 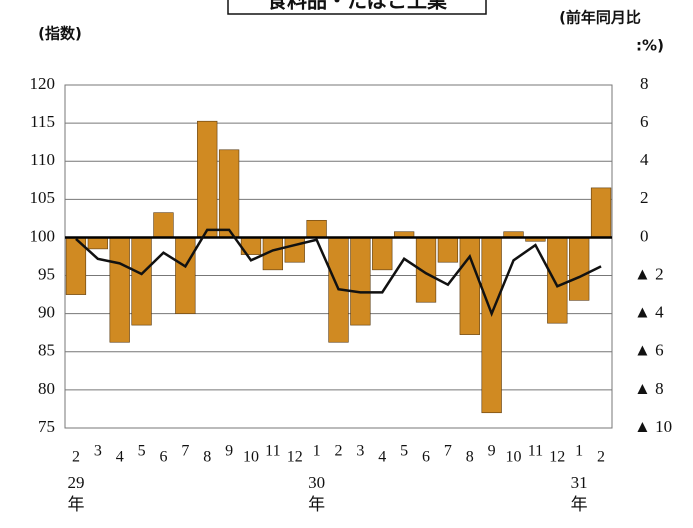 I want to click on y-tick-label: 80, so click(x=46, y=388).